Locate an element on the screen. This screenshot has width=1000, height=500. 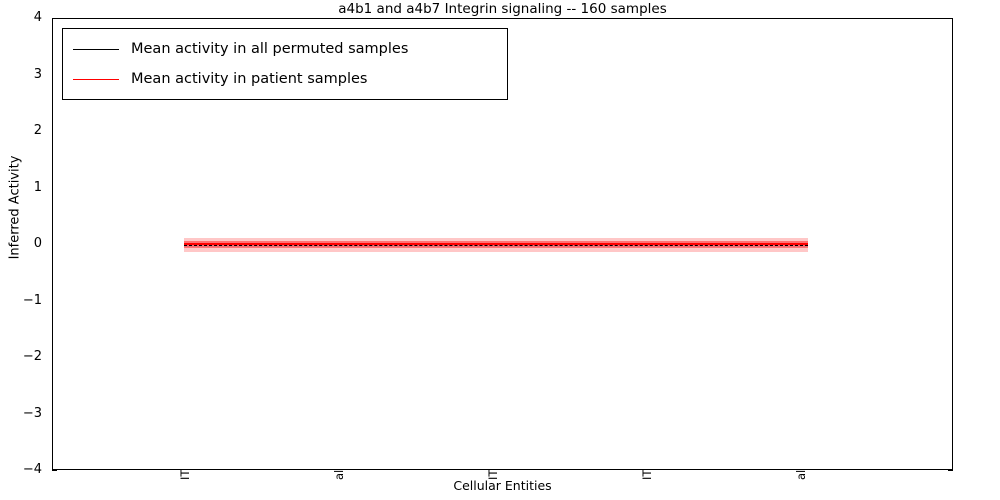
y-axis-tick-label: 2 is located at coordinates (37, 130).